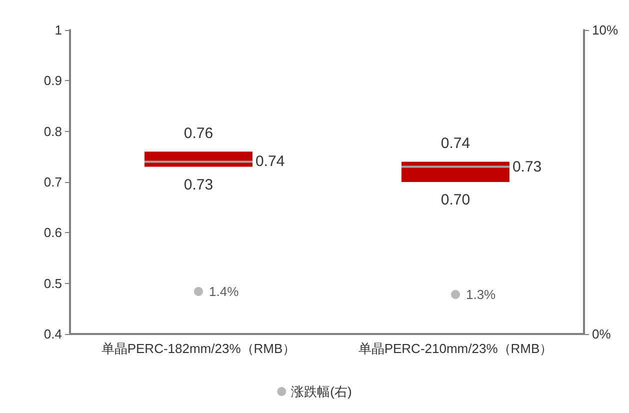 This screenshot has height=413, width=629. What do you see at coordinates (53, 232) in the screenshot?
I see `y-tick-label: 0.6` at bounding box center [53, 232].